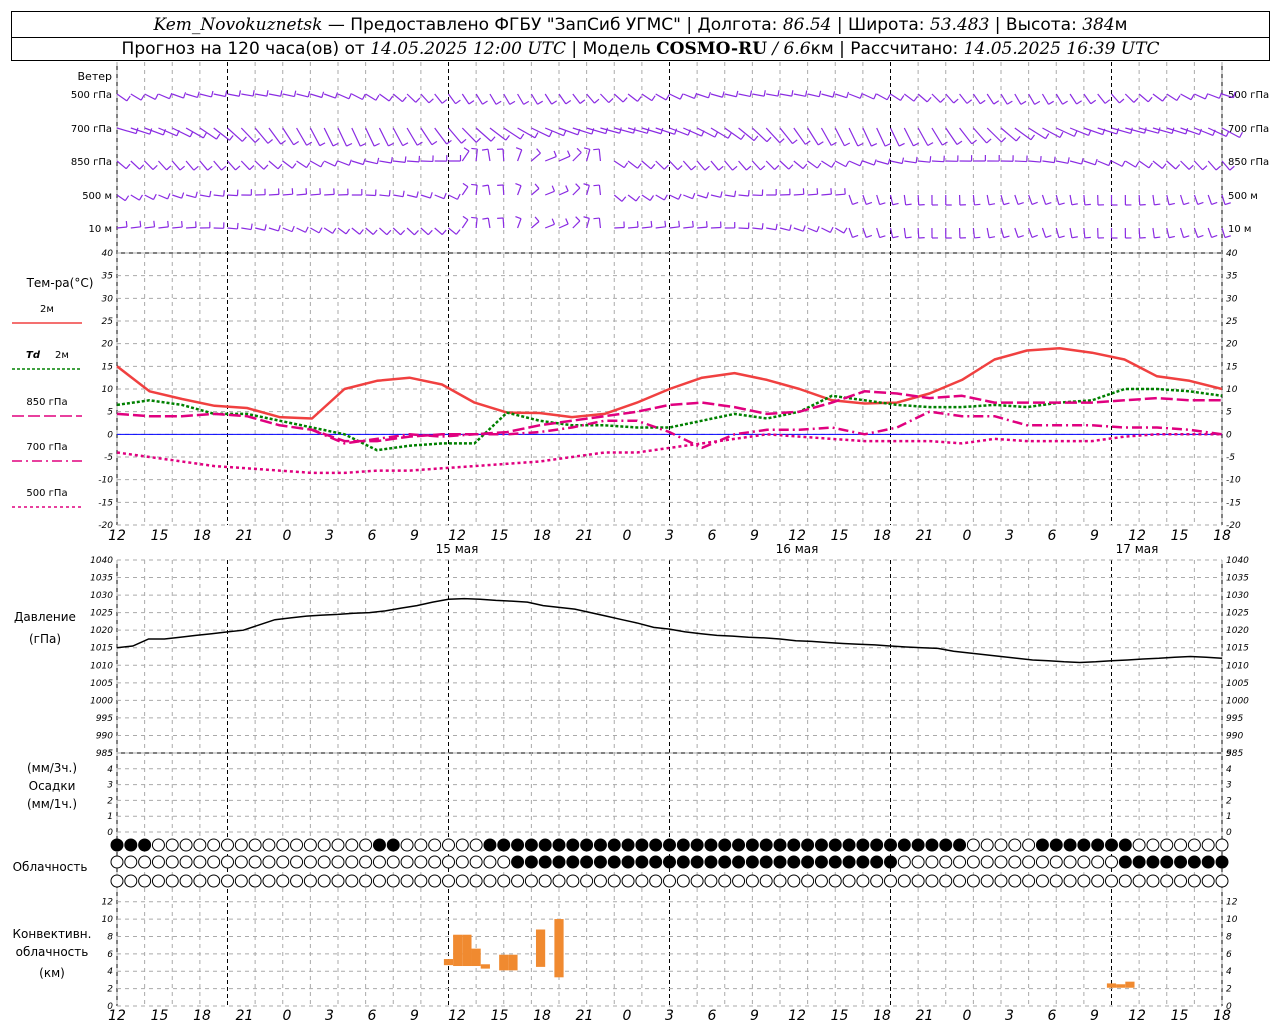  I want to click on pressure-ytick-left: 1025, so click(101, 614).